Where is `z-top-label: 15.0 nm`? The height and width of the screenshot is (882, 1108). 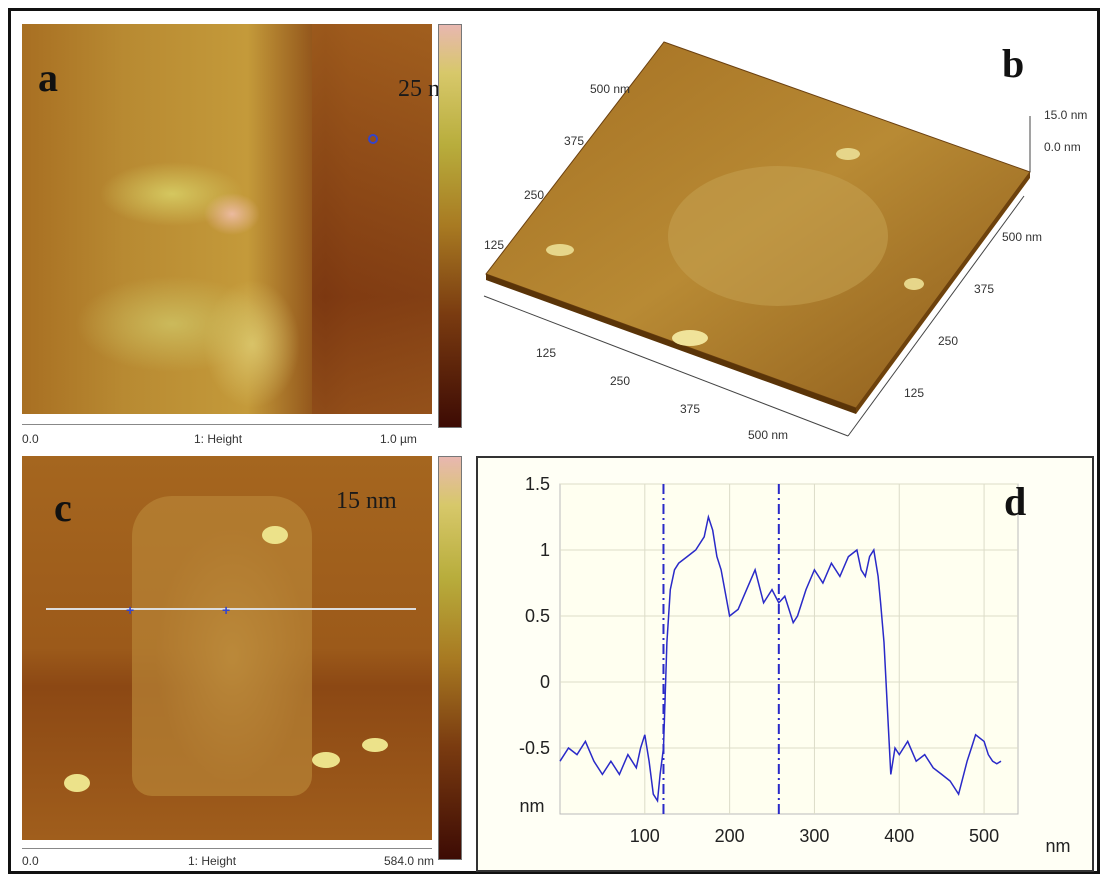
z-top-label: 15.0 nm is located at coordinates (1066, 115).